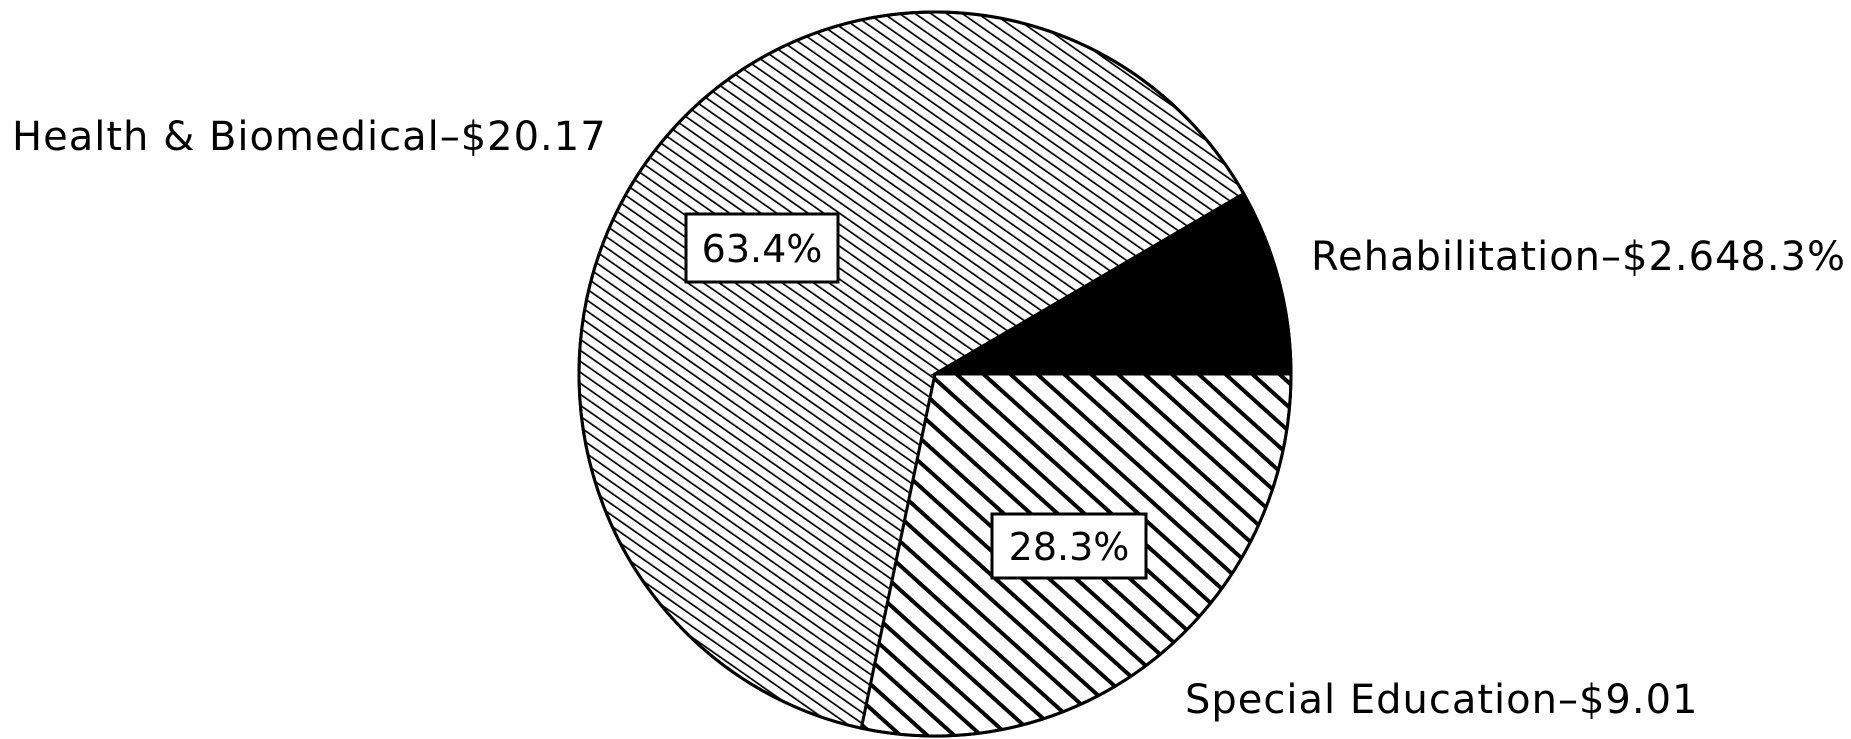  Describe the element at coordinates (309, 137) in the screenshot. I see `slice-label-health: Health & Biomedical–$20.17` at that location.